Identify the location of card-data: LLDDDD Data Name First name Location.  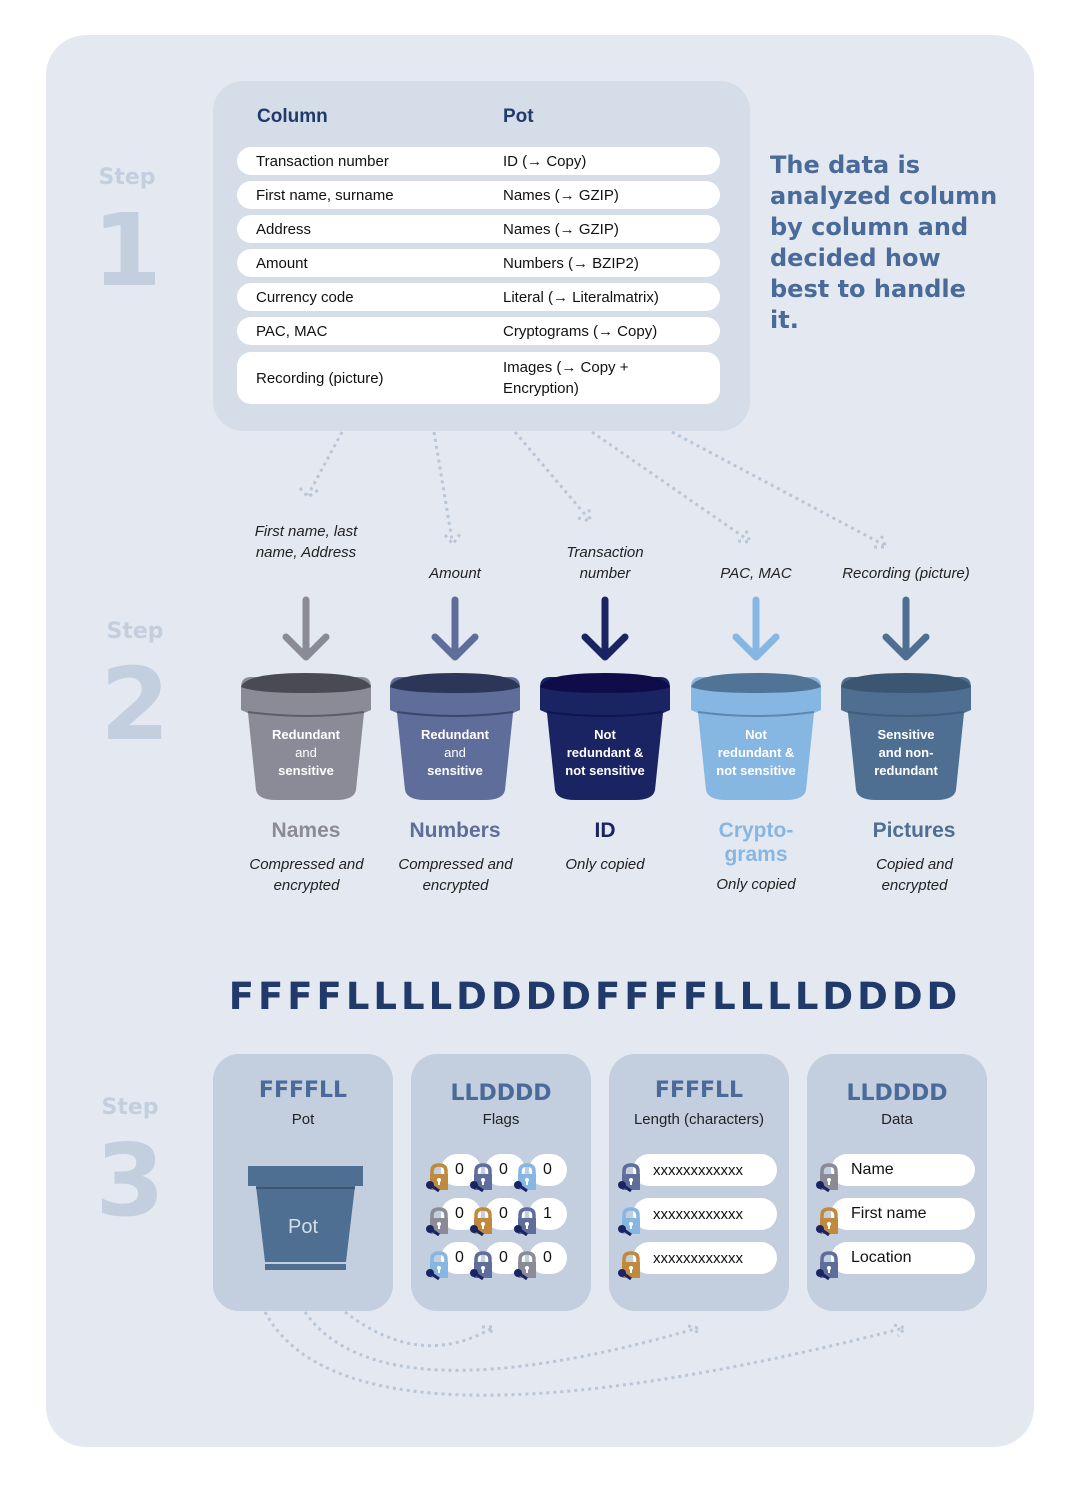
(897, 1182).